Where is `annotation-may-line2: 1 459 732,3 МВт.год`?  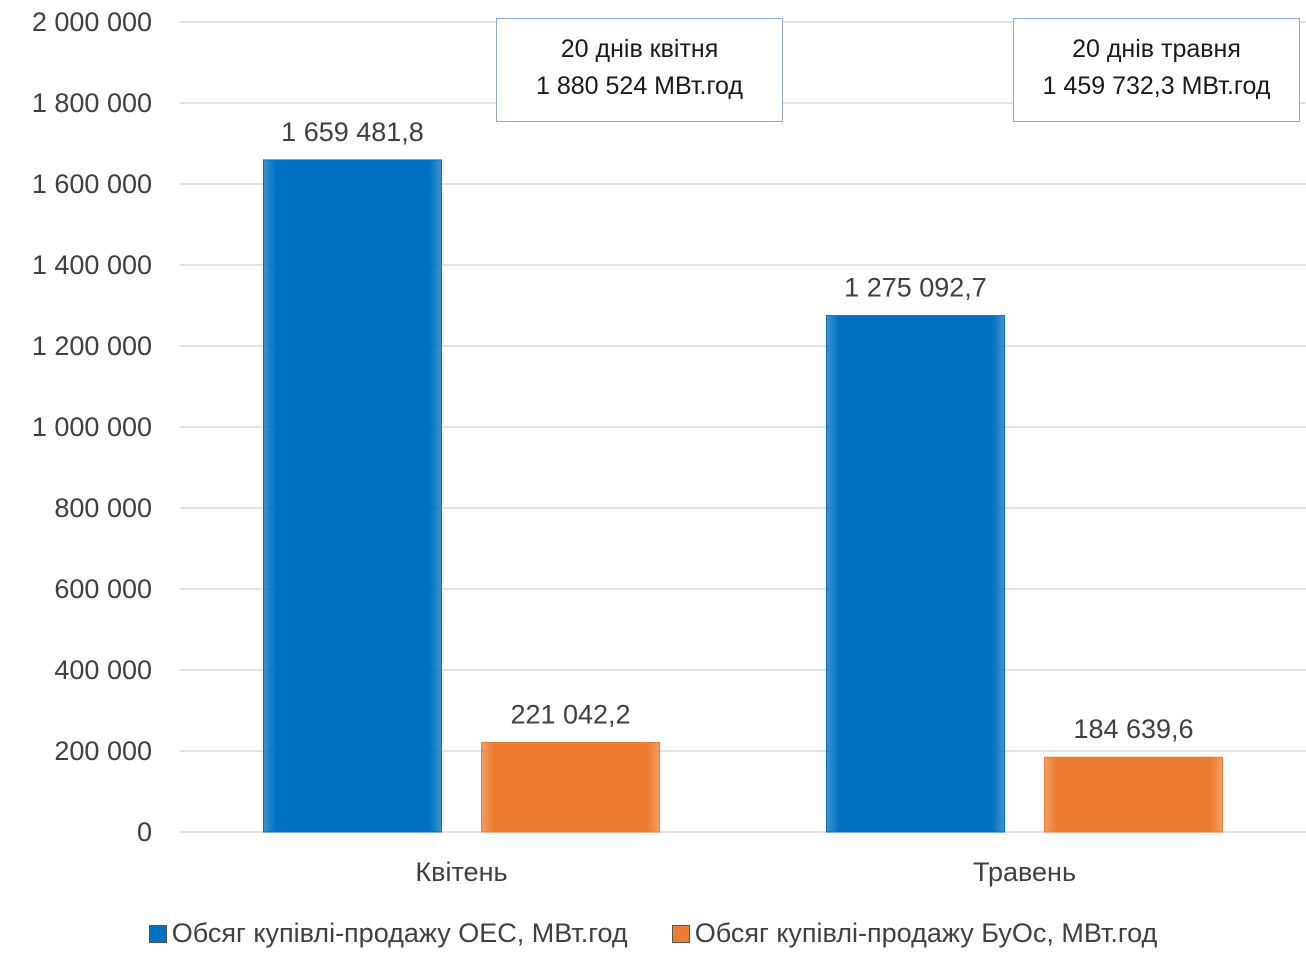 annotation-may-line2: 1 459 732,3 МВт.год is located at coordinates (1156, 86).